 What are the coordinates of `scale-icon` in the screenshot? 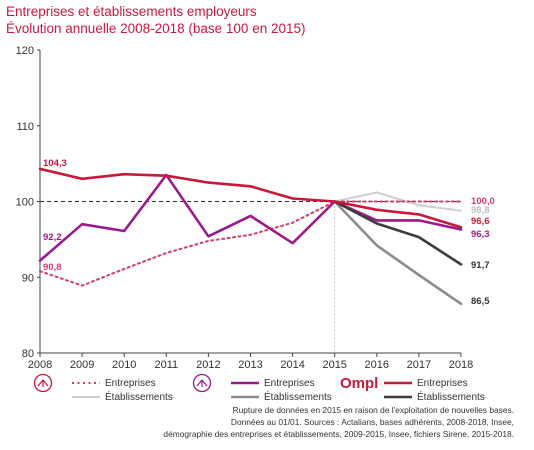 It's located at (43, 383).